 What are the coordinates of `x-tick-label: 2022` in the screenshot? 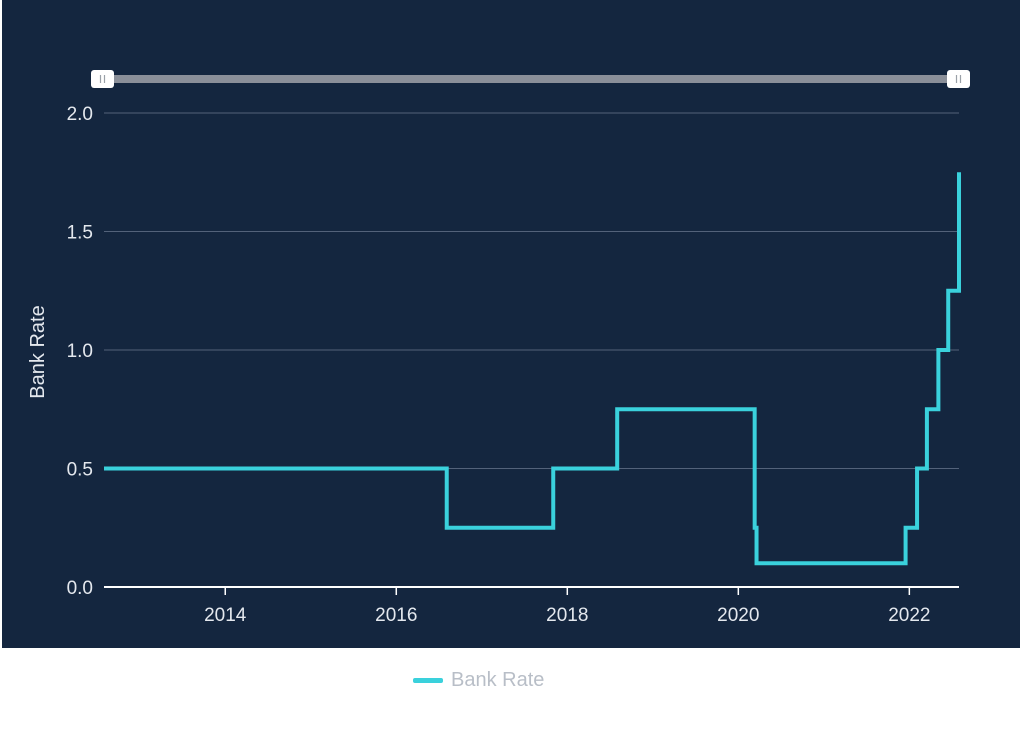 It's located at (909, 615).